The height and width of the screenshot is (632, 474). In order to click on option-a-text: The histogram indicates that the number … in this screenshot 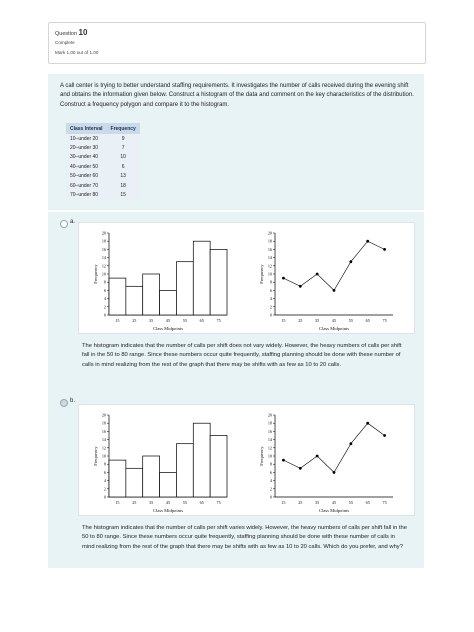, I will do `click(242, 355)`.